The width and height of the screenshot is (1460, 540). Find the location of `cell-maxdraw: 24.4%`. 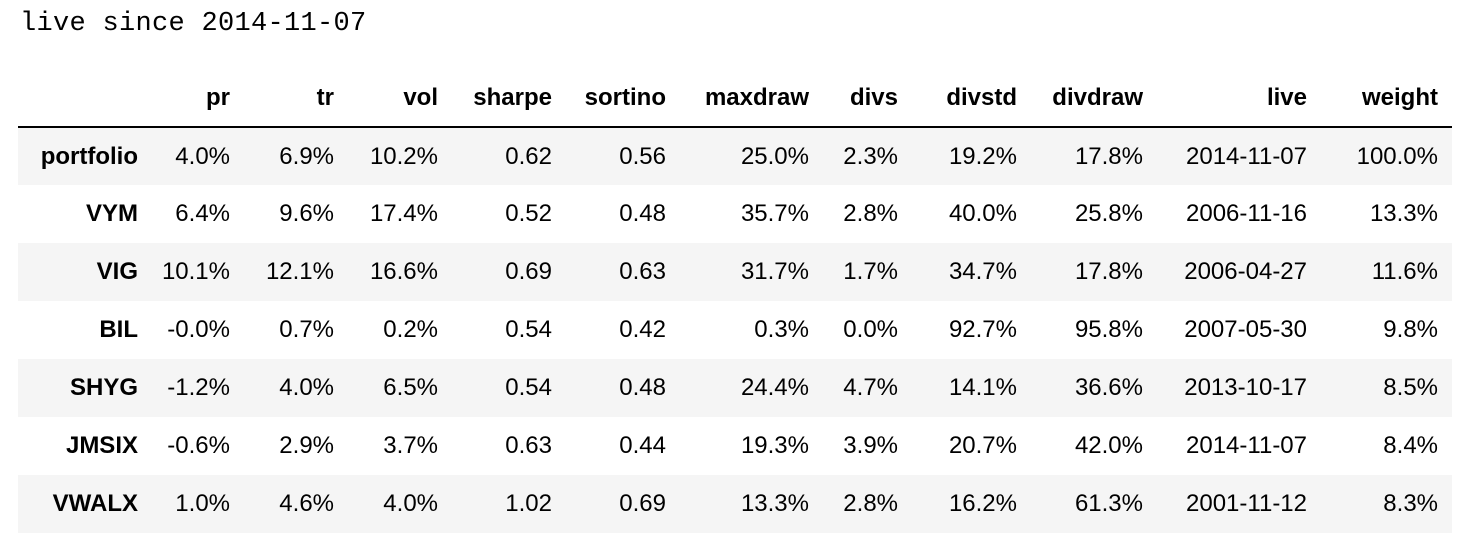

cell-maxdraw: 24.4% is located at coordinates (774, 387).